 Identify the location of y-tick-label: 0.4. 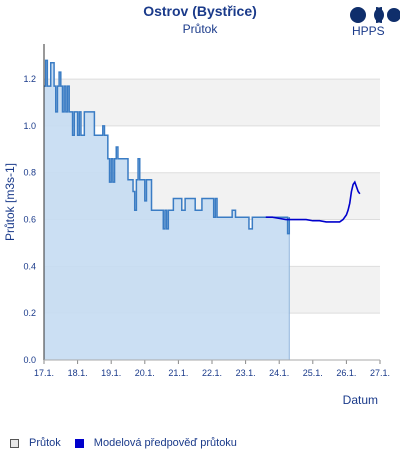
(29, 266).